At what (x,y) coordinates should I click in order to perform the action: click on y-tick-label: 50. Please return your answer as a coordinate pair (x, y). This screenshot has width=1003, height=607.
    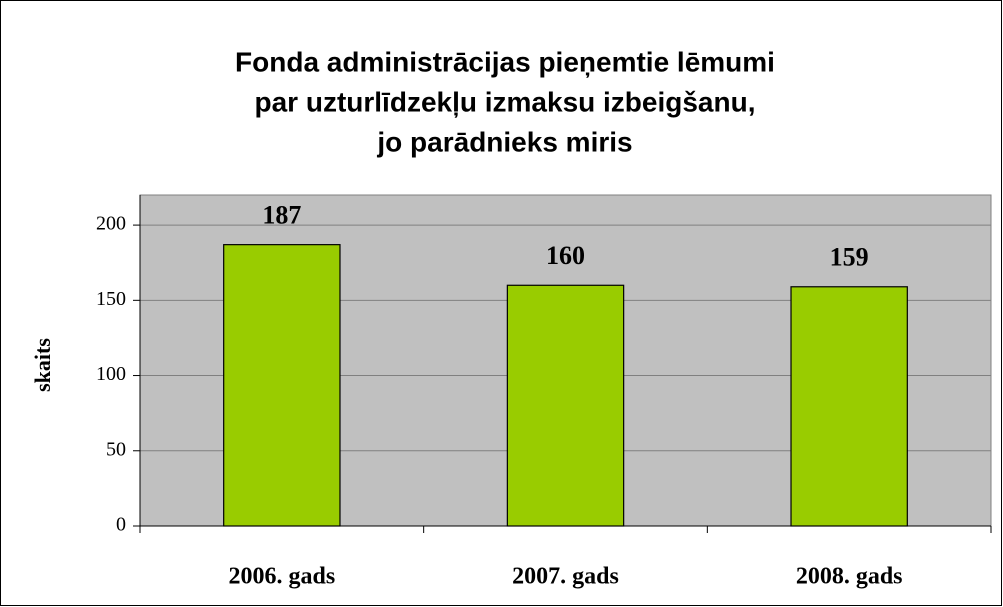
    Looking at the image, I should click on (116, 449).